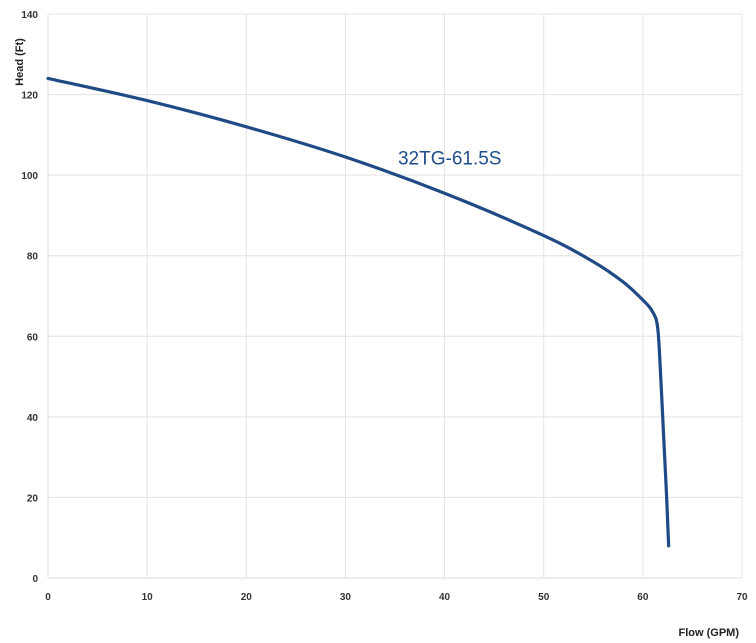 The width and height of the screenshot is (756, 643). I want to click on y-tick-label: 60, so click(33, 337).